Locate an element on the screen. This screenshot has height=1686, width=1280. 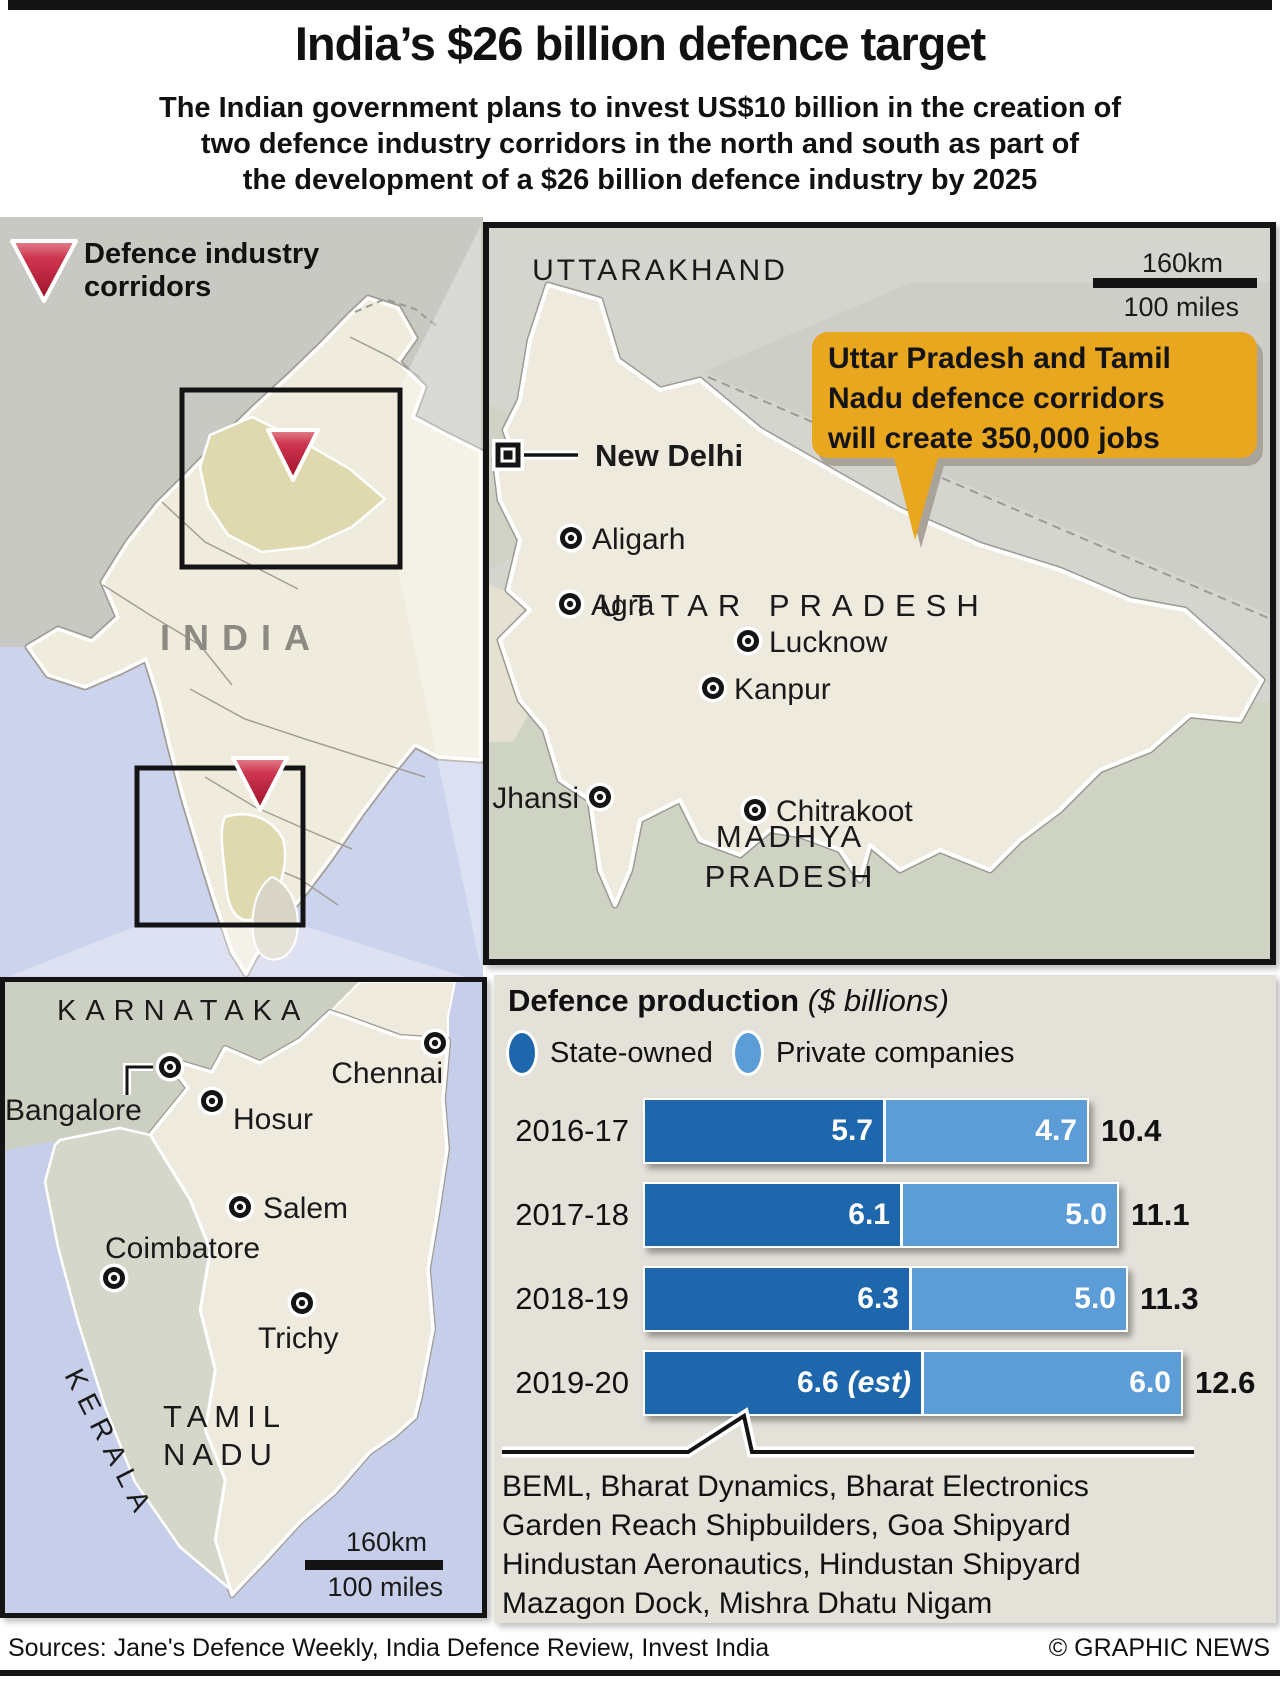
capital-marker-new-delhi-icon is located at coordinates (535, 455).